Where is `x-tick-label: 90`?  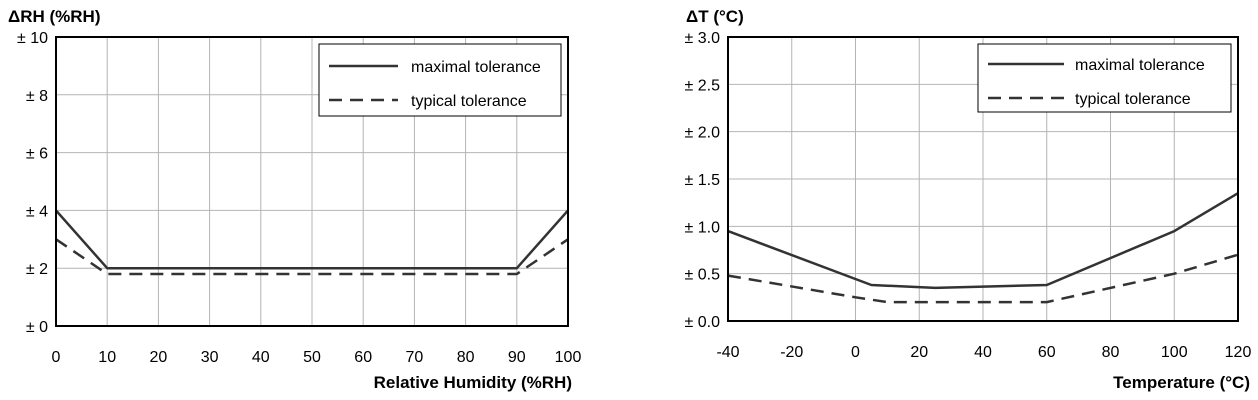 x-tick-label: 90 is located at coordinates (517, 357).